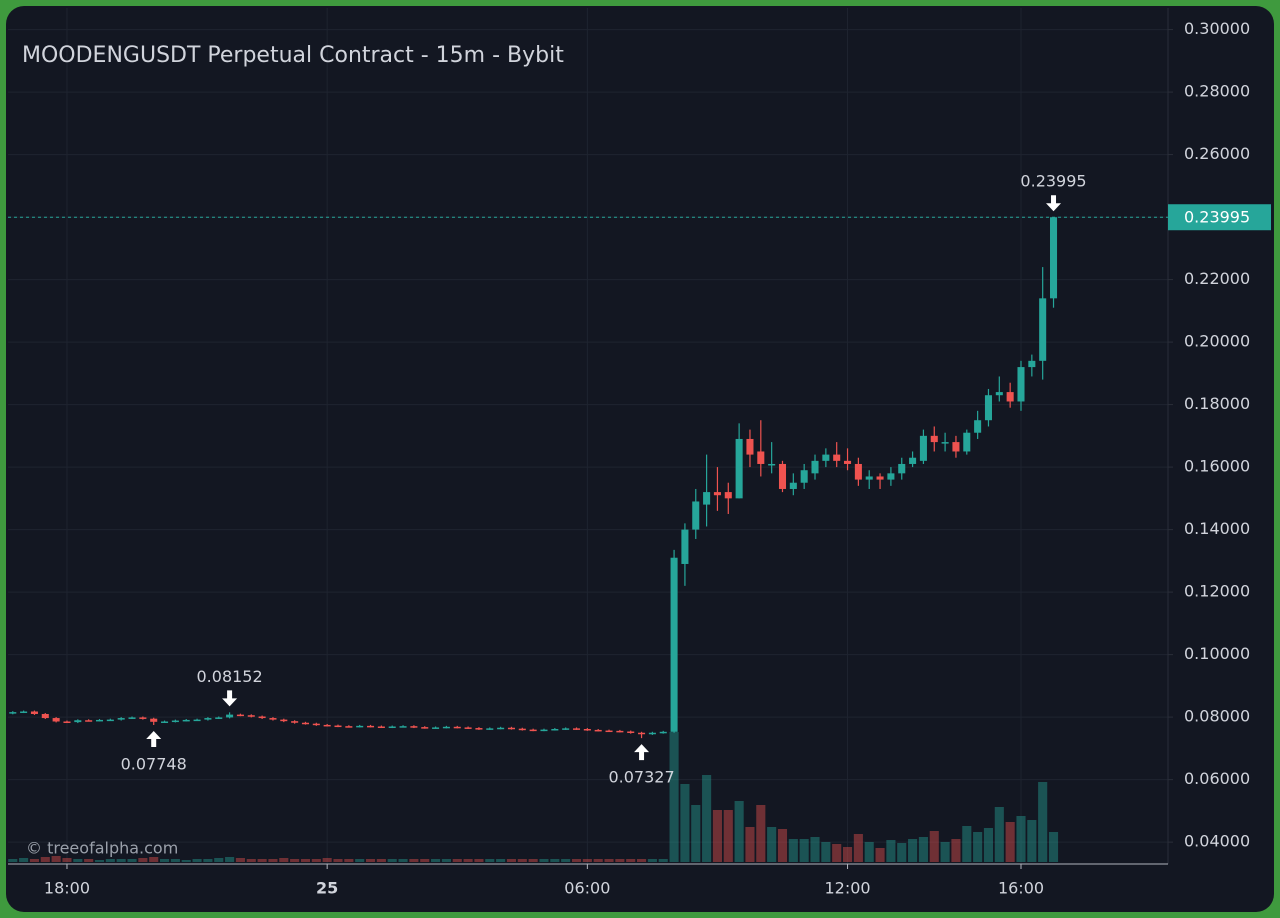  I want to click on volume-layer, so click(533, 797).